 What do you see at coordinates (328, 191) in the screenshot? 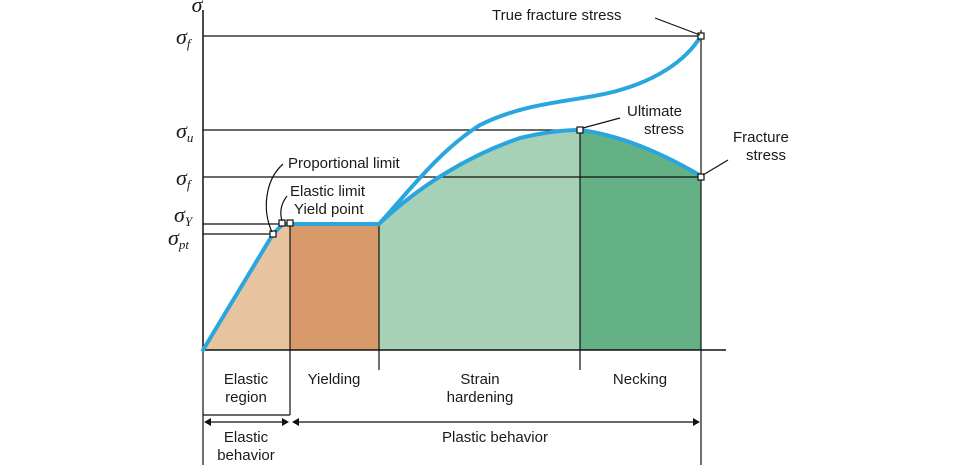
I see `elastic-limit-label: Elastic limit` at bounding box center [328, 191].